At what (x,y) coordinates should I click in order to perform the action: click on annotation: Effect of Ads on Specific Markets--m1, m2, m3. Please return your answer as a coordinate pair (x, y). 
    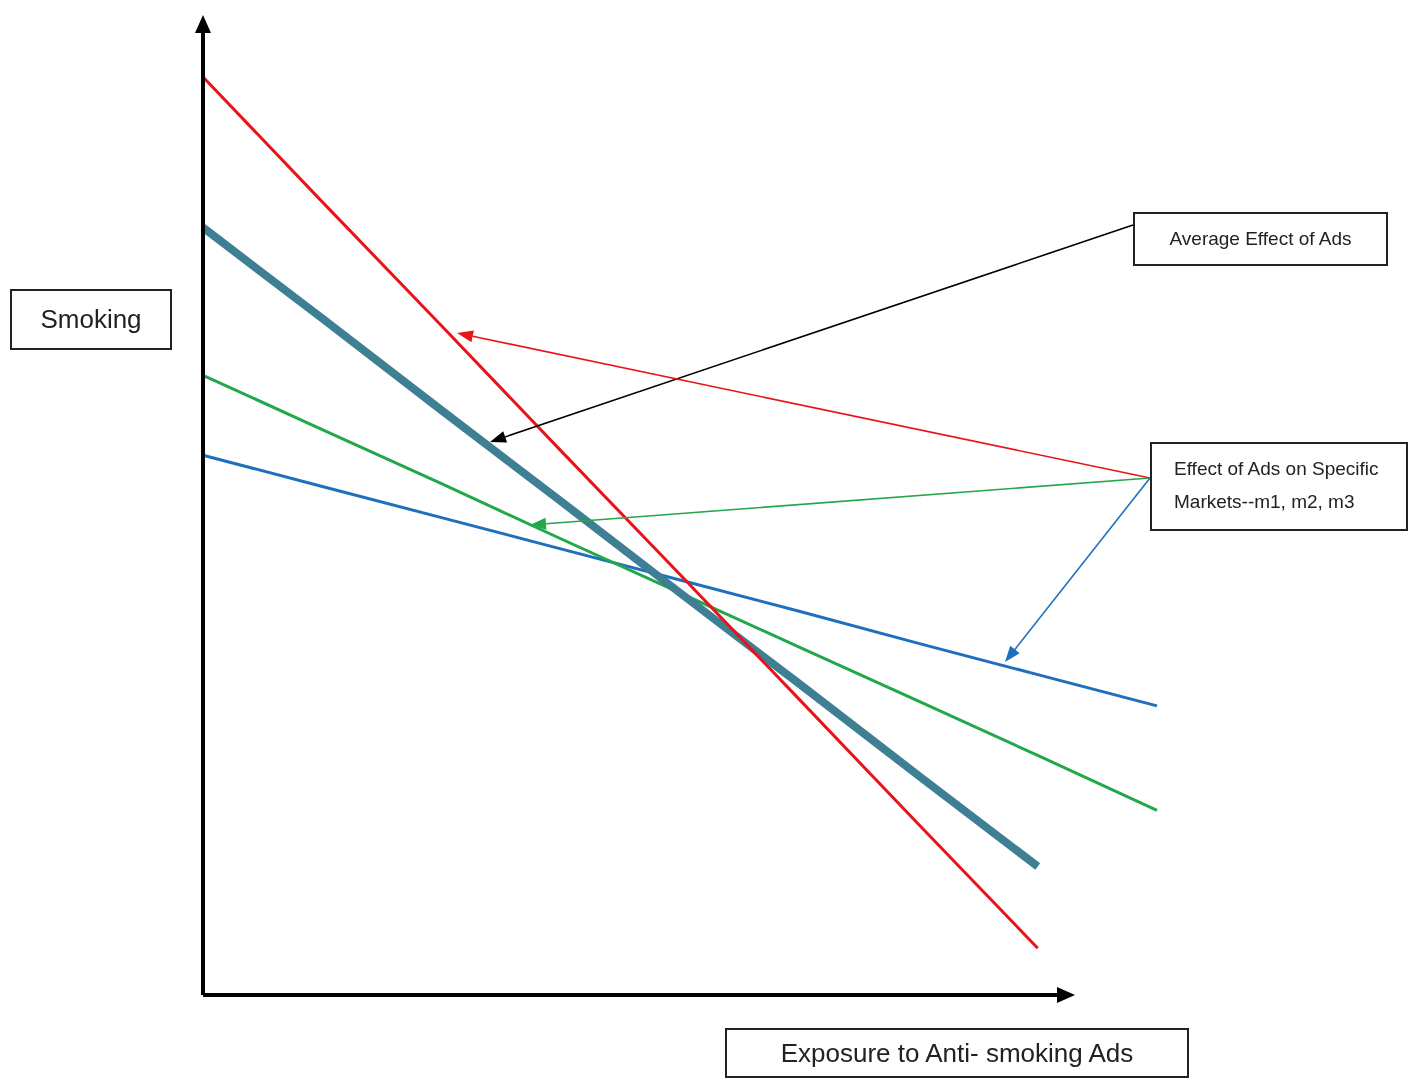
    Looking at the image, I should click on (1279, 486).